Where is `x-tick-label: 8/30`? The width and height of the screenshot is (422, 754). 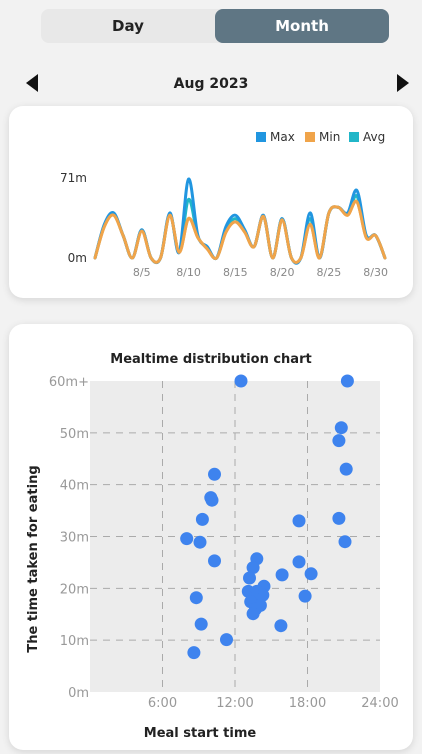
x-tick-label: 8/30 is located at coordinates (375, 272).